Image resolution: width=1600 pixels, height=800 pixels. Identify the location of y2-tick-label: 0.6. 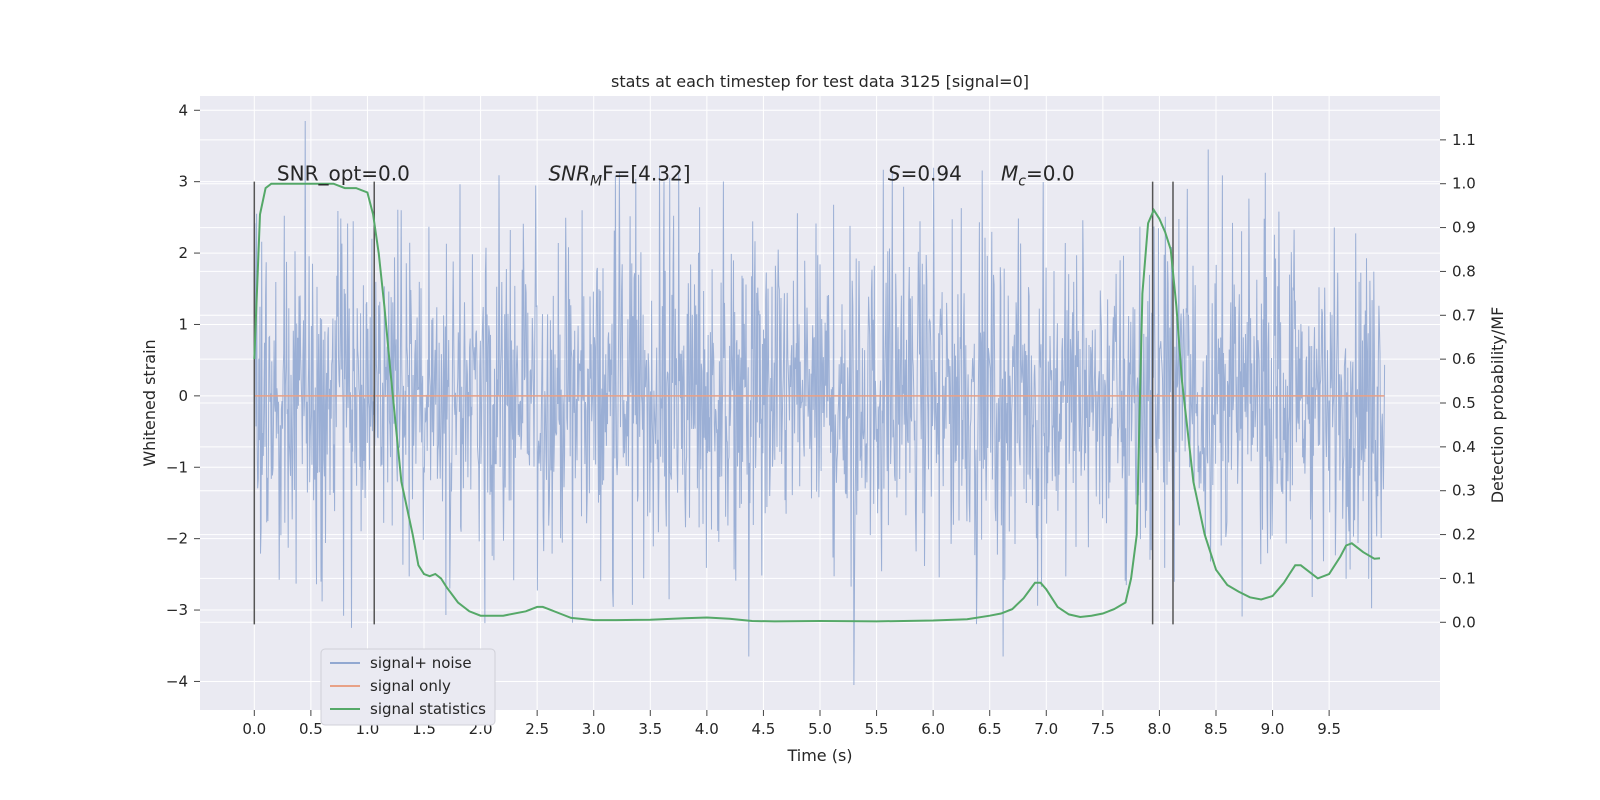
(1464, 359).